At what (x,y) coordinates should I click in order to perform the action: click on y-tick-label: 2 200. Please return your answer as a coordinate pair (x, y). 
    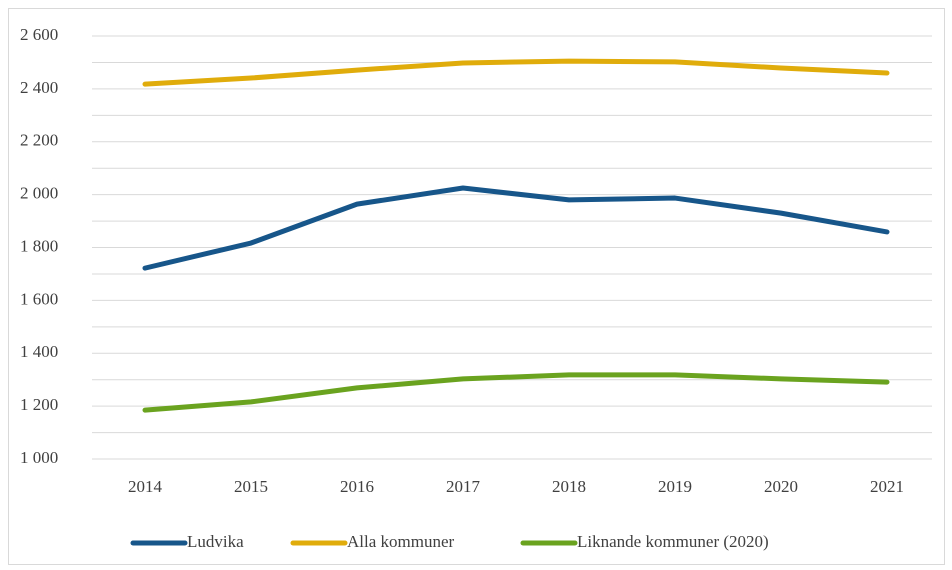
    Looking at the image, I should click on (39, 140).